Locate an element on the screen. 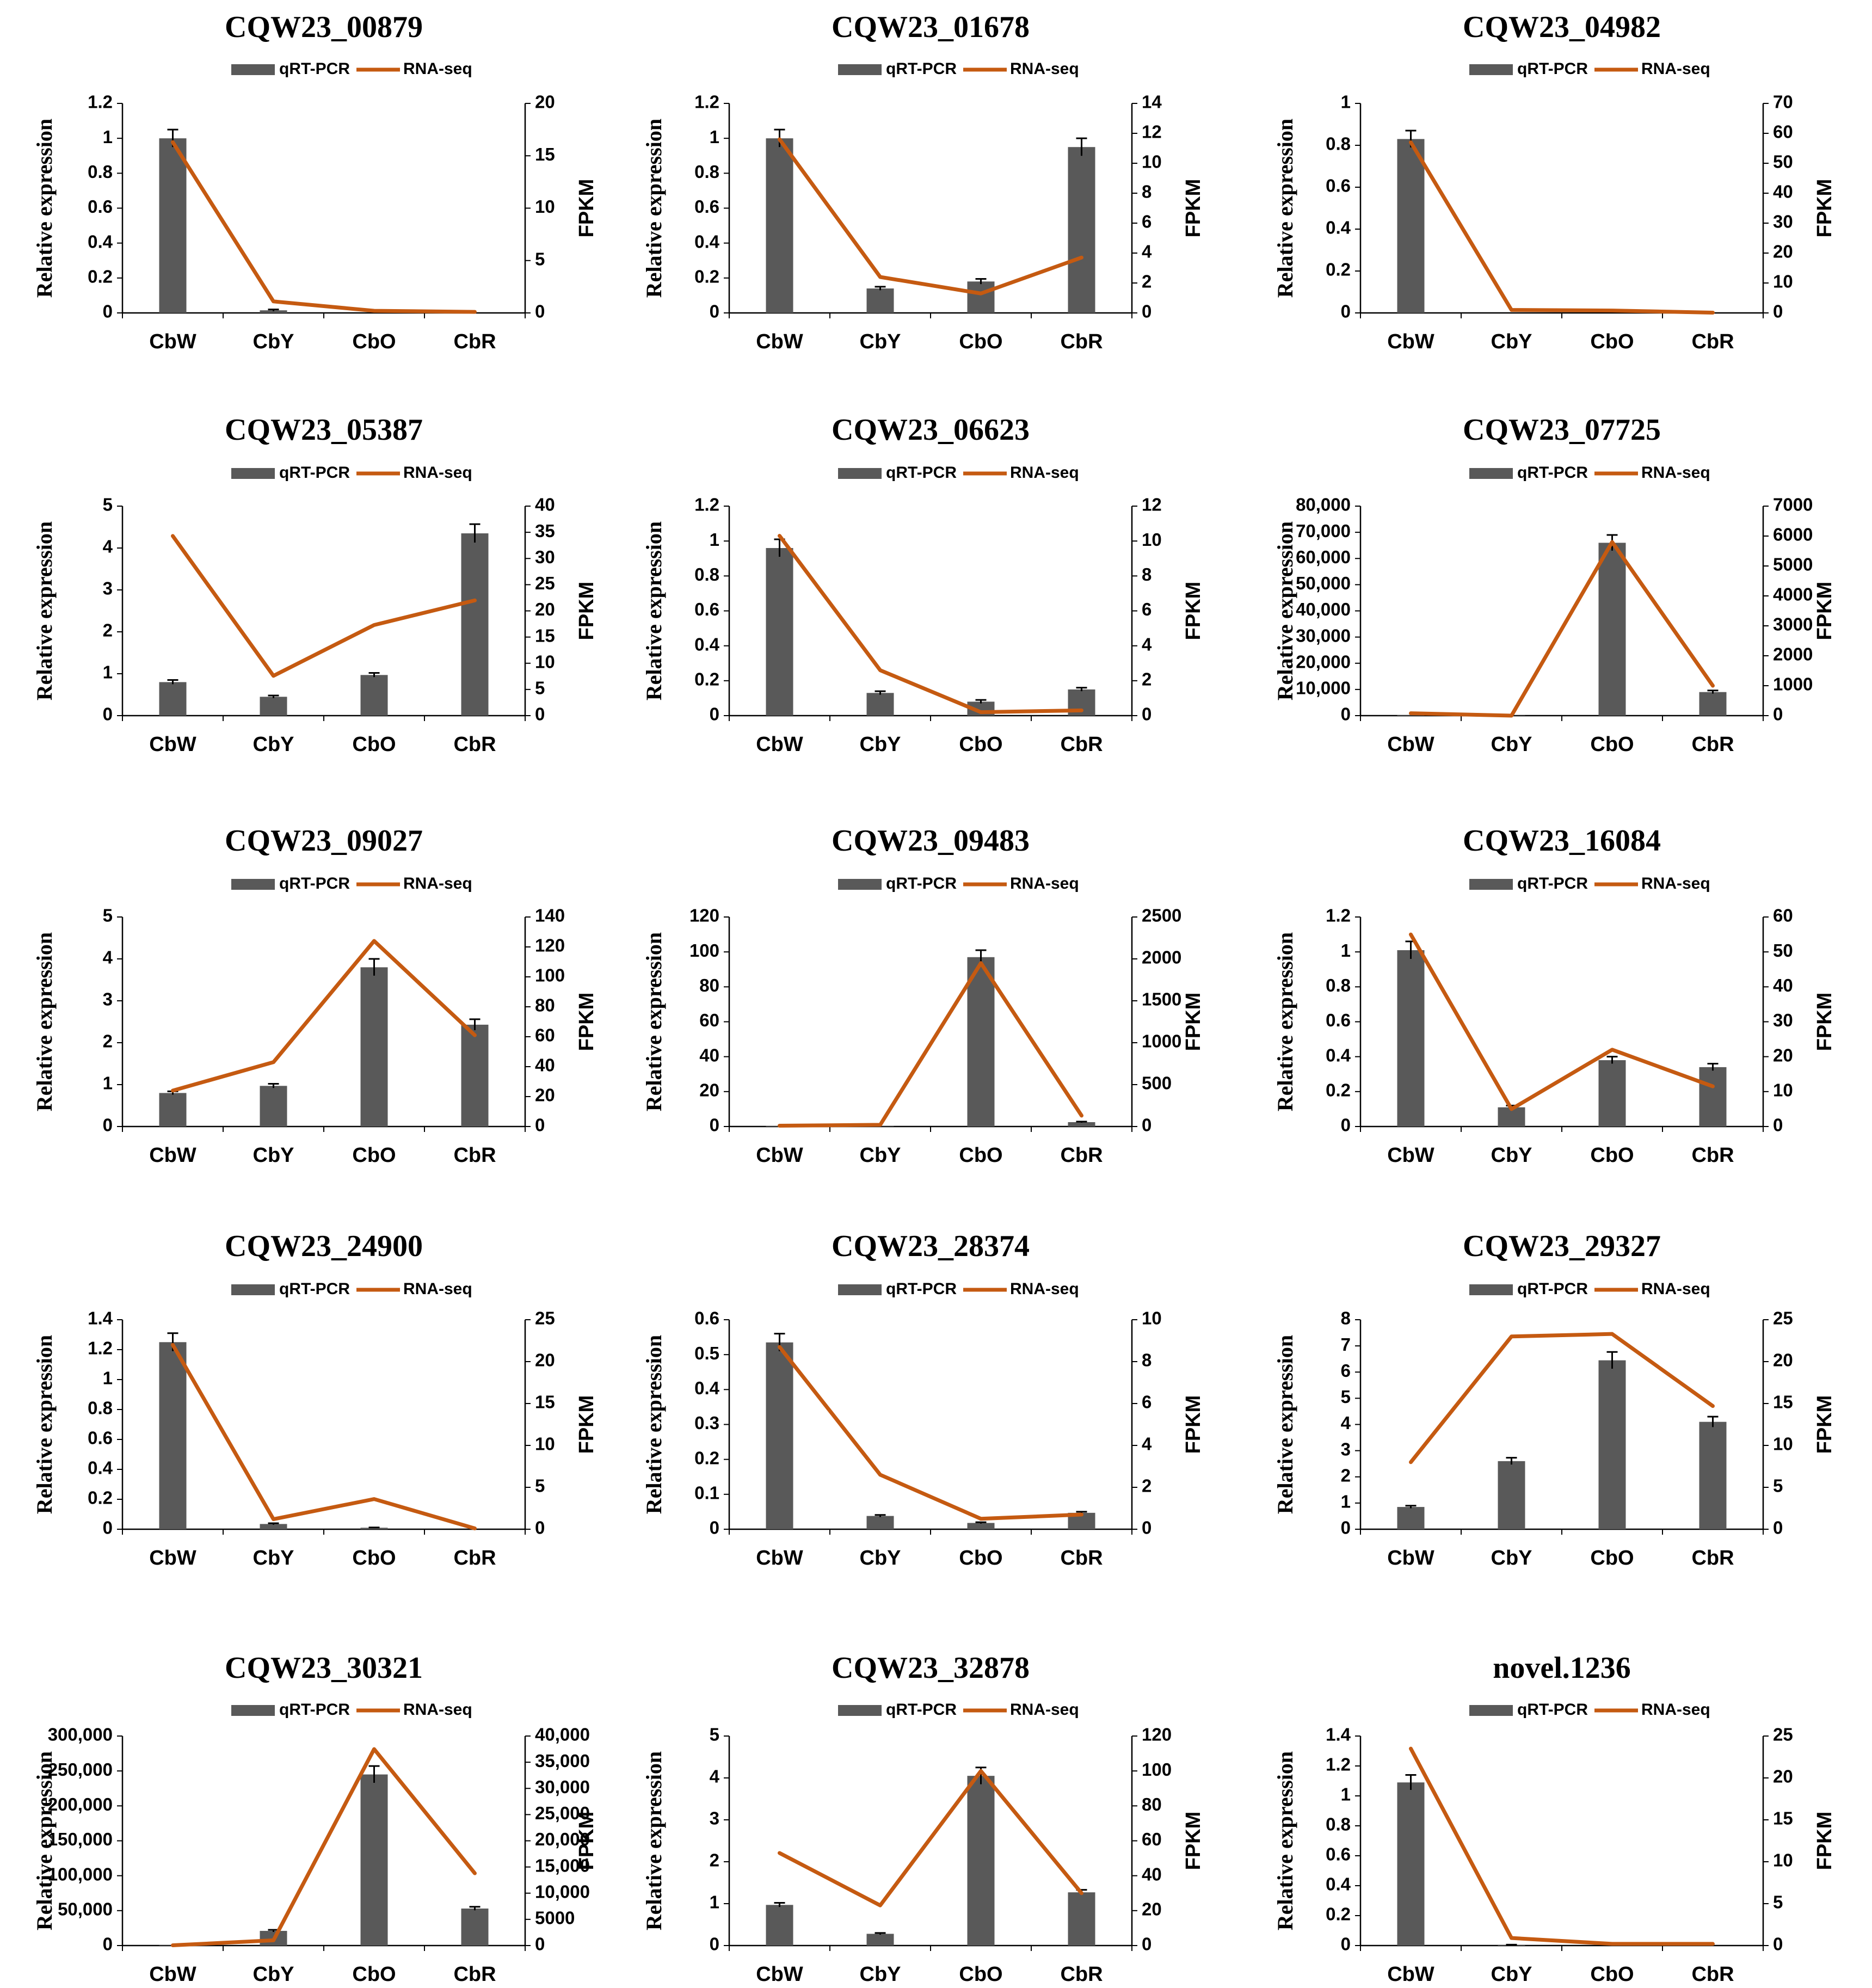  left-tick-label: 50,000 is located at coordinates (85, 1909).